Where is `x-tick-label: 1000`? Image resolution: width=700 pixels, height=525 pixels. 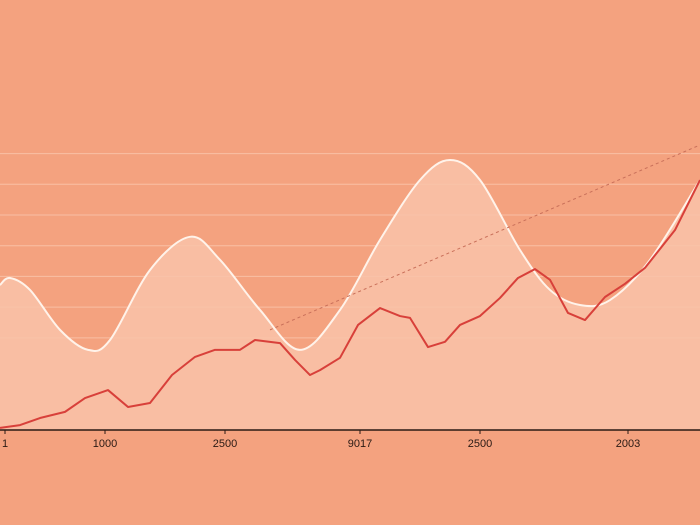
x-tick-label: 1000 is located at coordinates (105, 444).